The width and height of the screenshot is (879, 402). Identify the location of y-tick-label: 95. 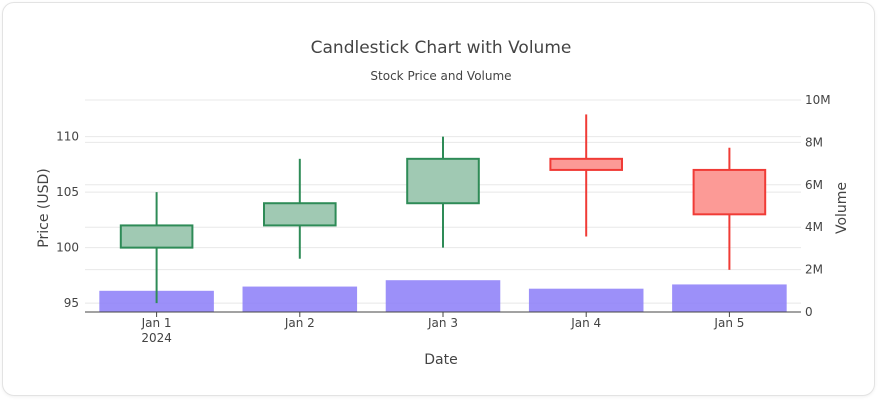
(71, 303).